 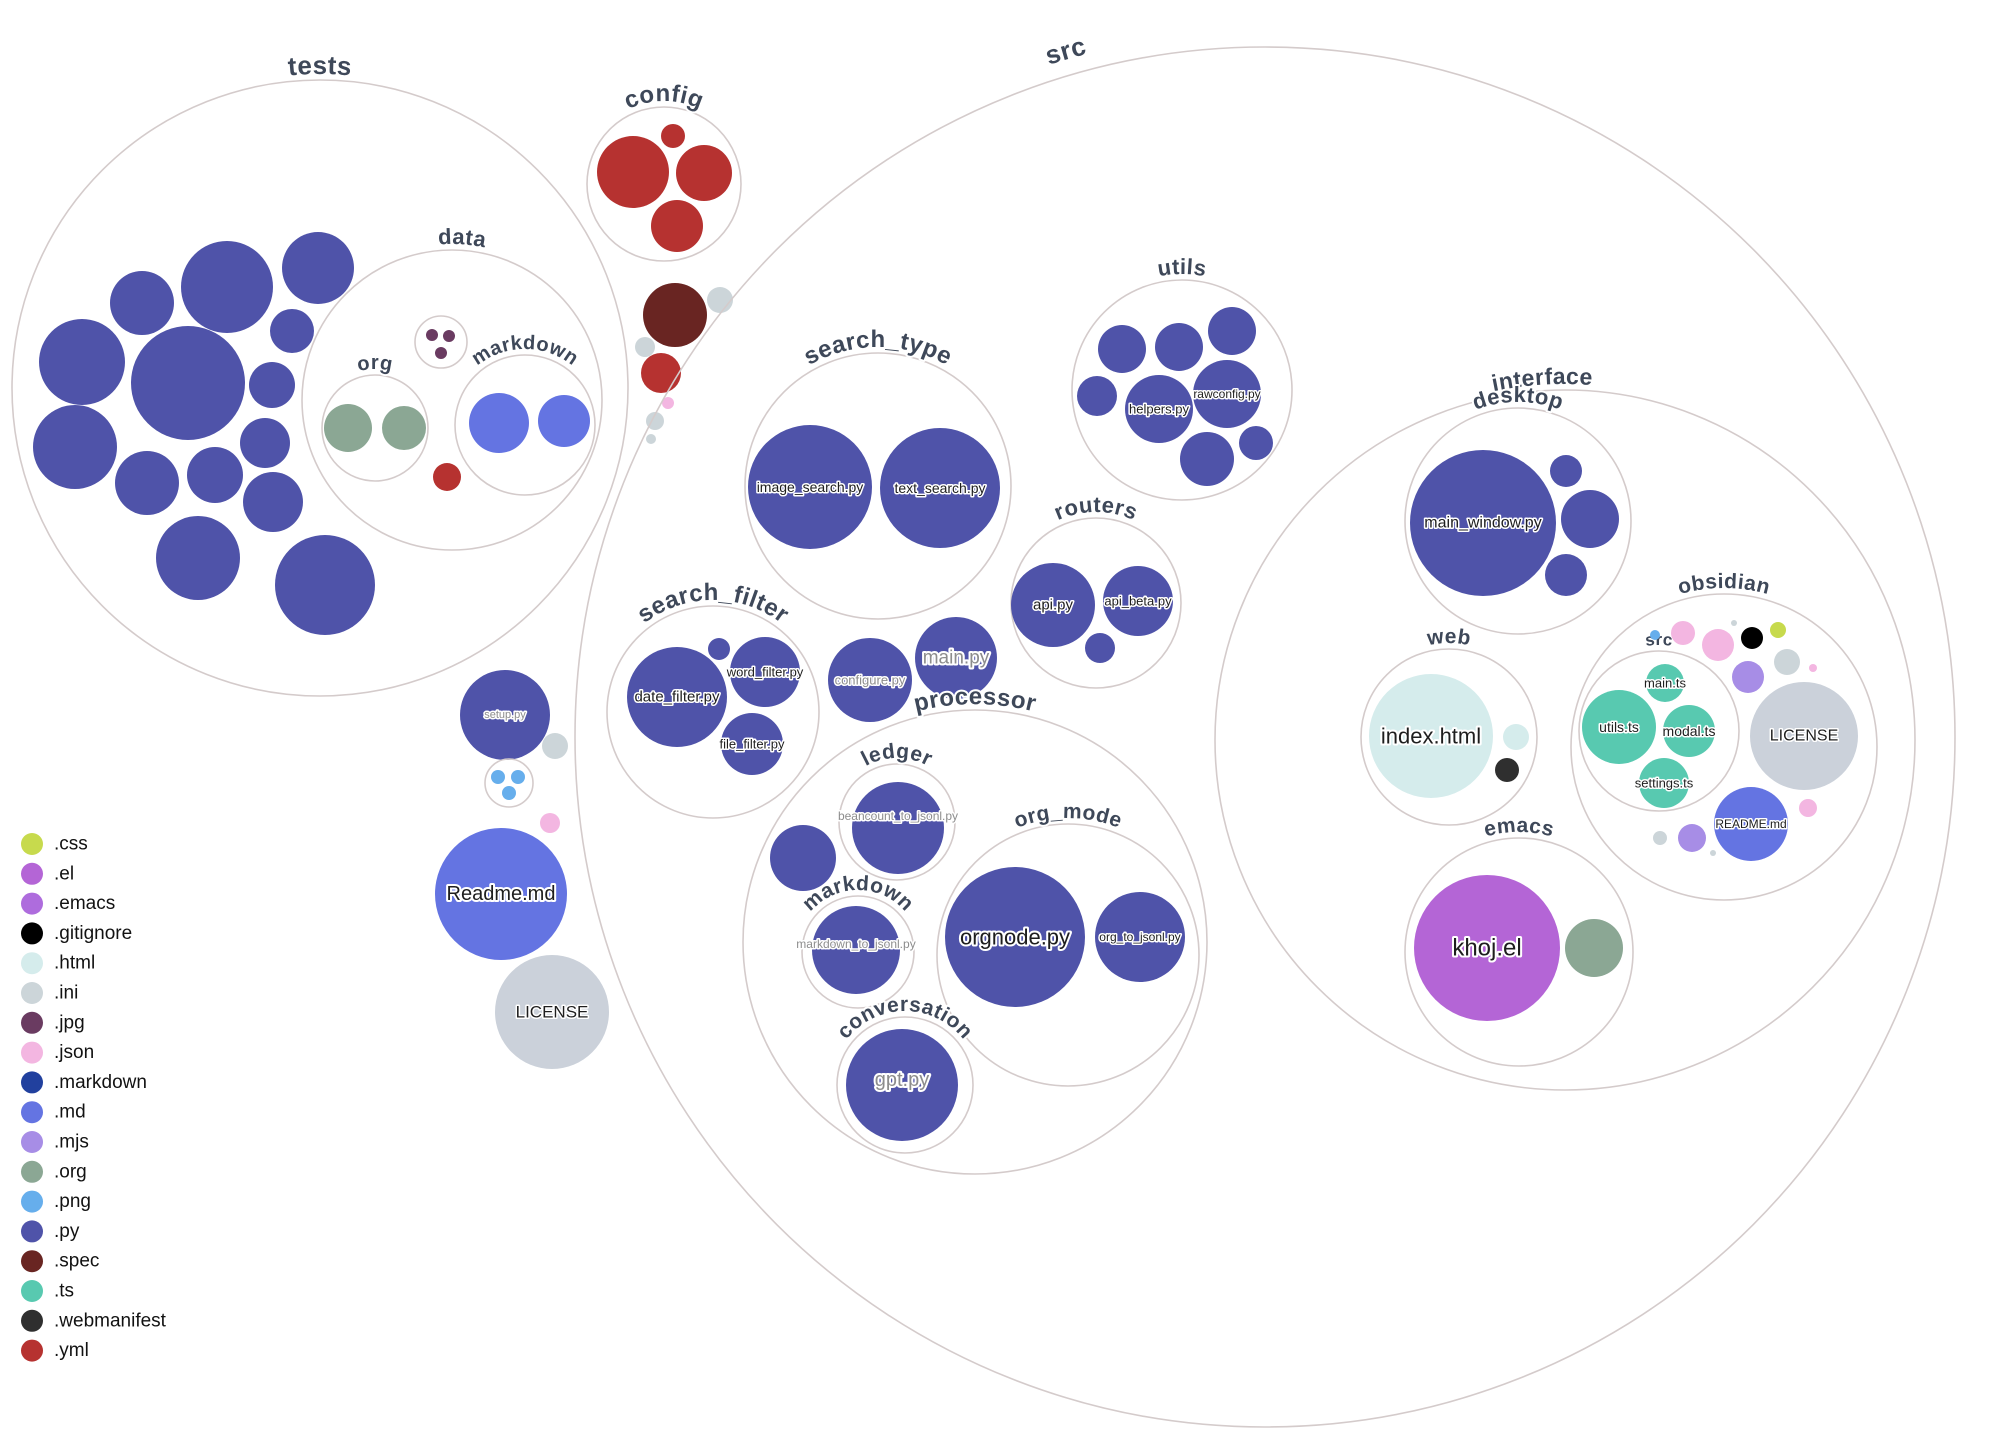 What do you see at coordinates (1053, 605) in the screenshot?
I see `file-circle-api-py` at bounding box center [1053, 605].